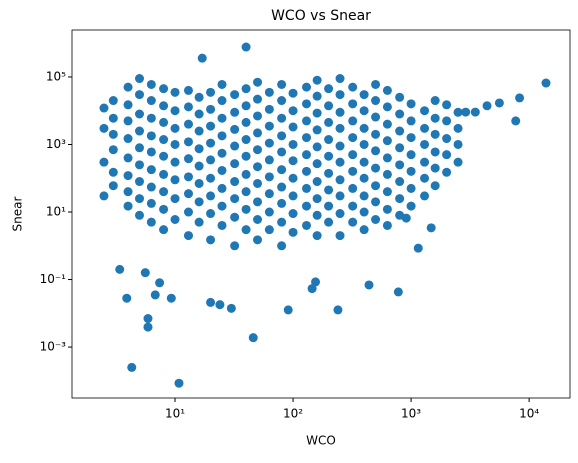 Image resolution: width=578 pixels, height=463 pixels. Describe the element at coordinates (293, 414) in the screenshot. I see `x-tick-label: 10²` at that location.